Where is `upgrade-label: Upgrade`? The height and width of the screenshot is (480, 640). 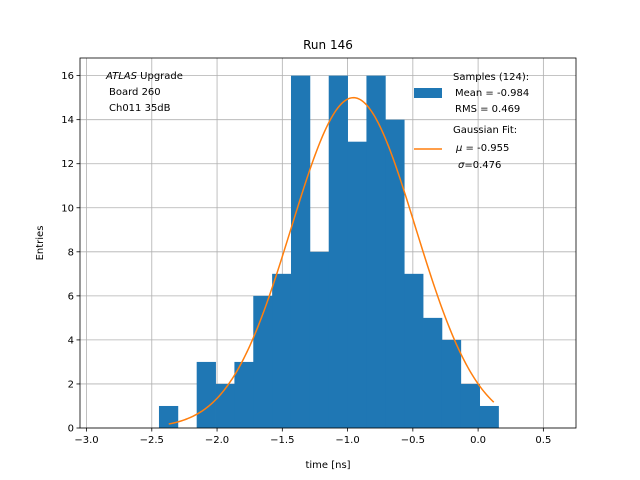
upgrade-label: Upgrade is located at coordinates (160, 76).